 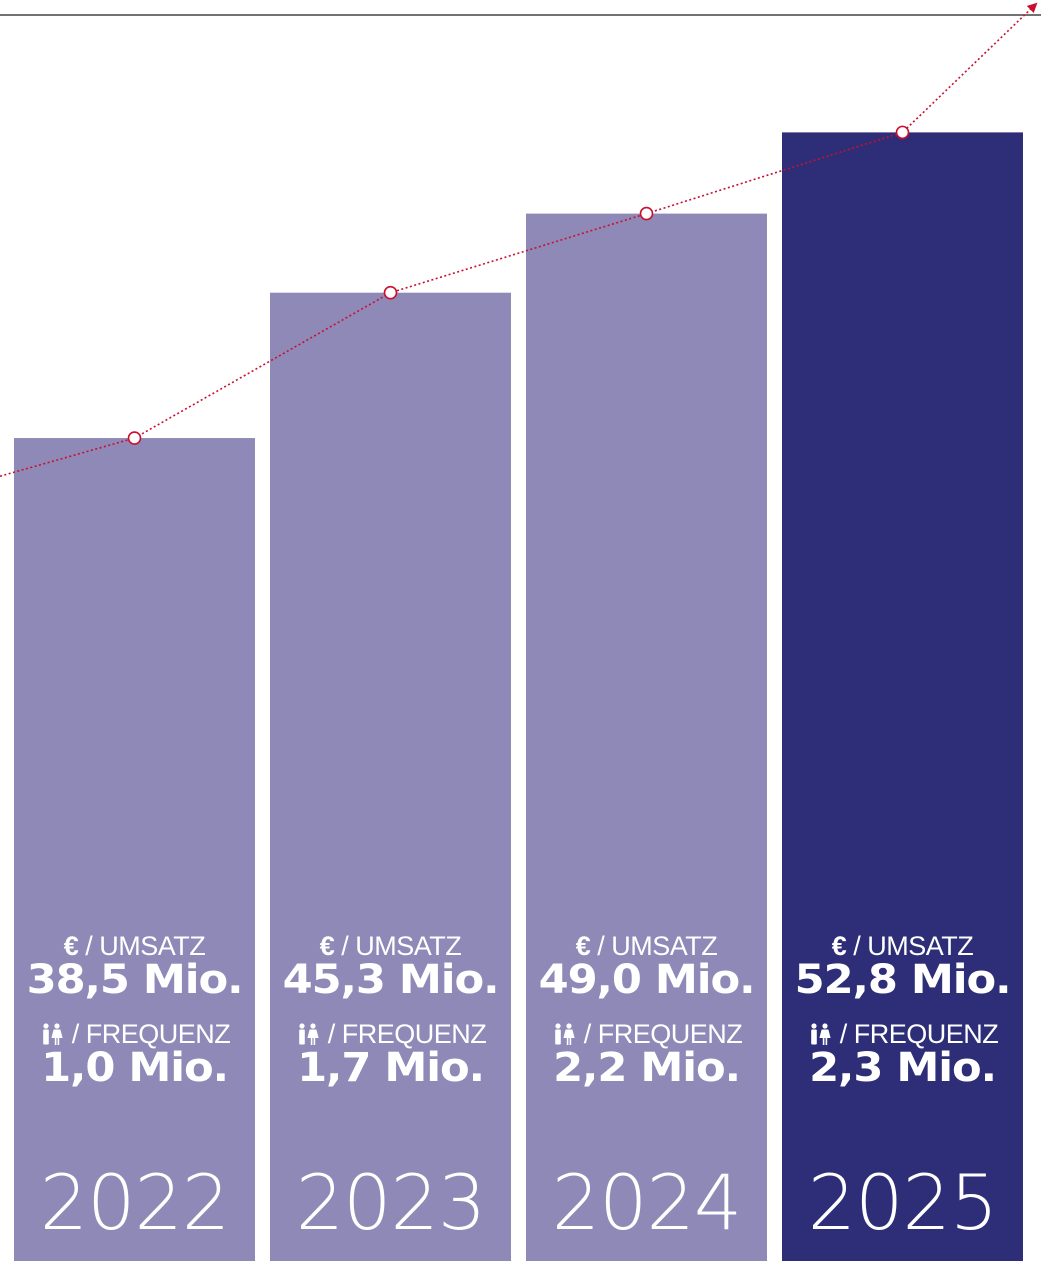 I want to click on frequenz-value: 1,0 Mio., so click(x=135, y=1068).